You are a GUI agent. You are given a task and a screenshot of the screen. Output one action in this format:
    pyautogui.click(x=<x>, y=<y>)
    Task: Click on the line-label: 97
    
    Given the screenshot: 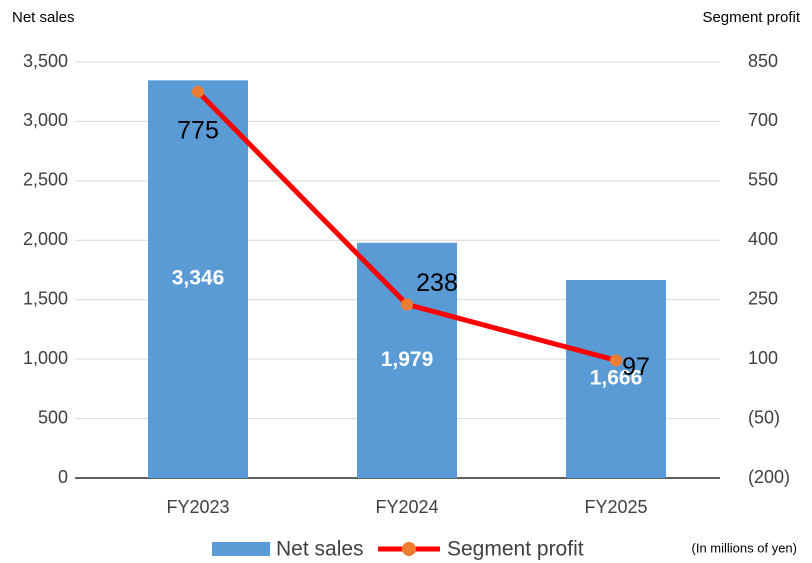 What is the action you would take?
    pyautogui.click(x=636, y=367)
    